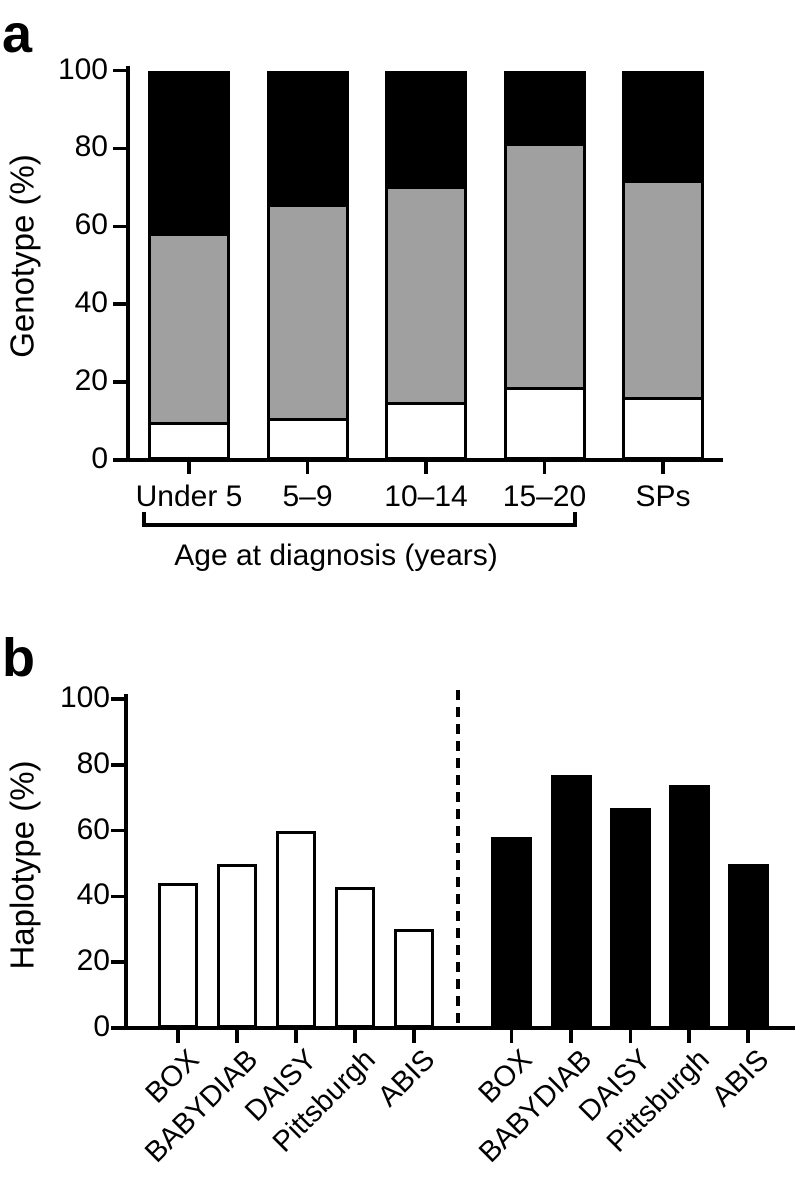  Describe the element at coordinates (544, 421) in the screenshot. I see `bar-15-20-white-segment` at that location.